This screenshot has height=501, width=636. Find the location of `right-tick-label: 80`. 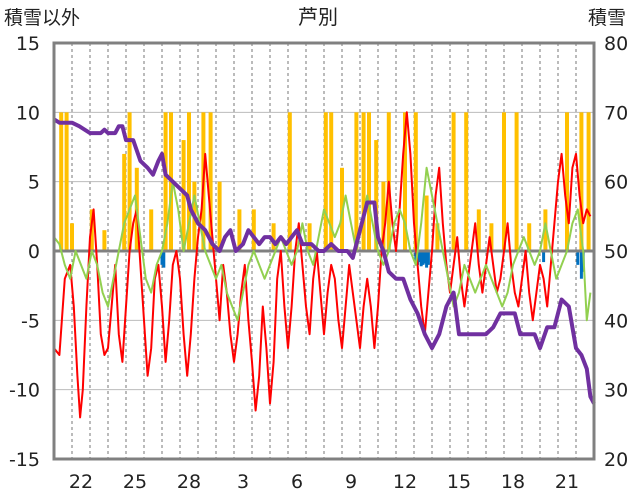

right-tick-label: 80 is located at coordinates (616, 44).